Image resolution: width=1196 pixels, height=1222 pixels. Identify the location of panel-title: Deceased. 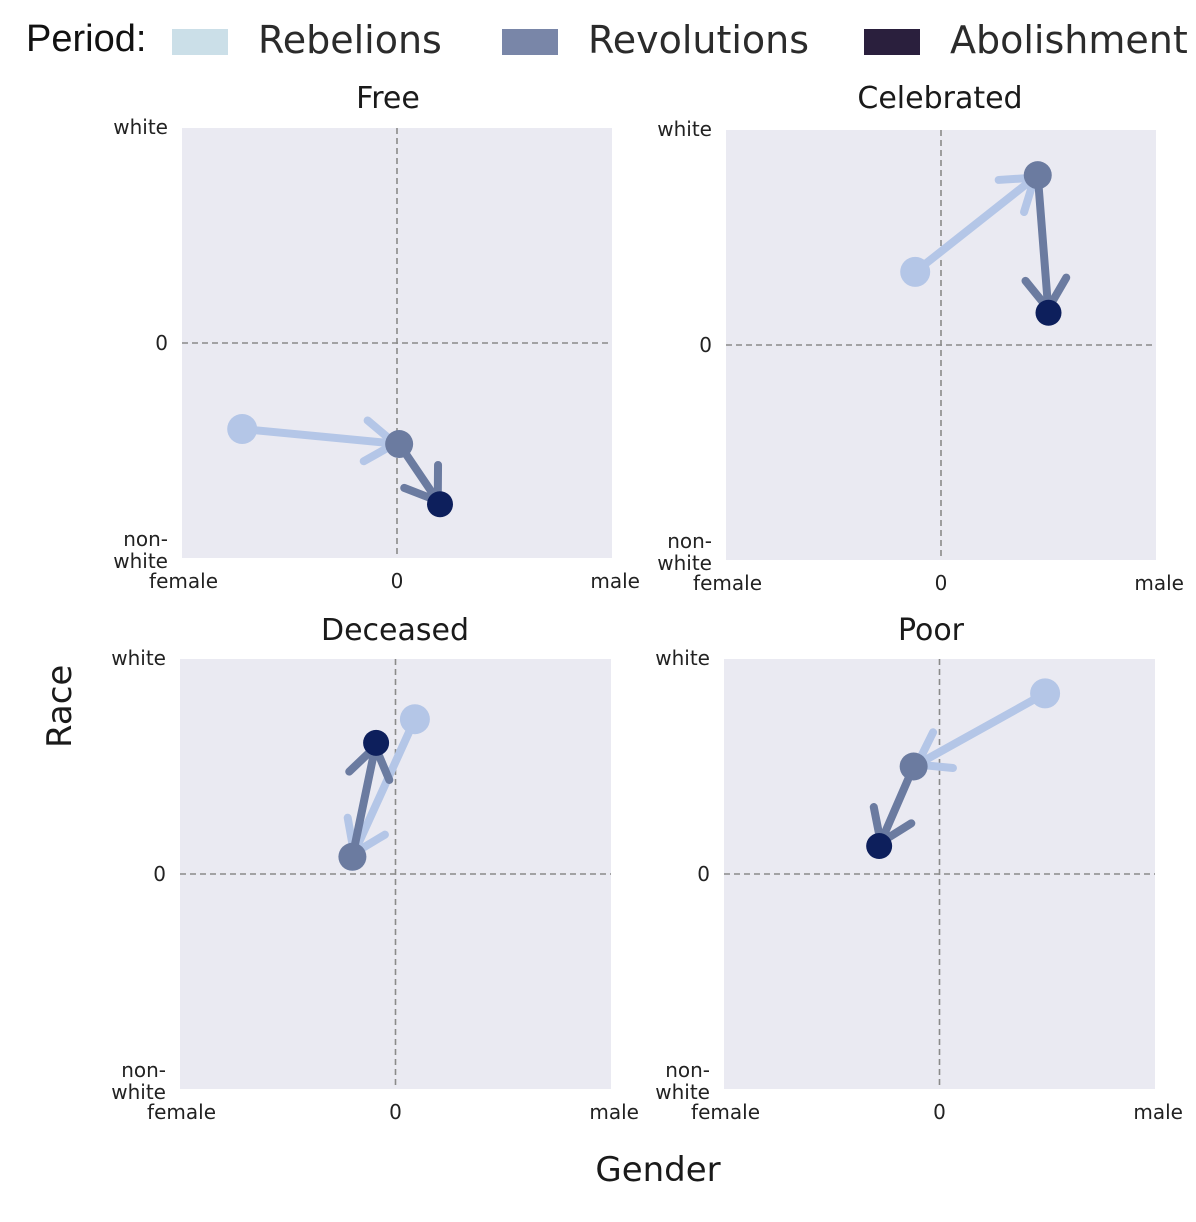
(395, 630).